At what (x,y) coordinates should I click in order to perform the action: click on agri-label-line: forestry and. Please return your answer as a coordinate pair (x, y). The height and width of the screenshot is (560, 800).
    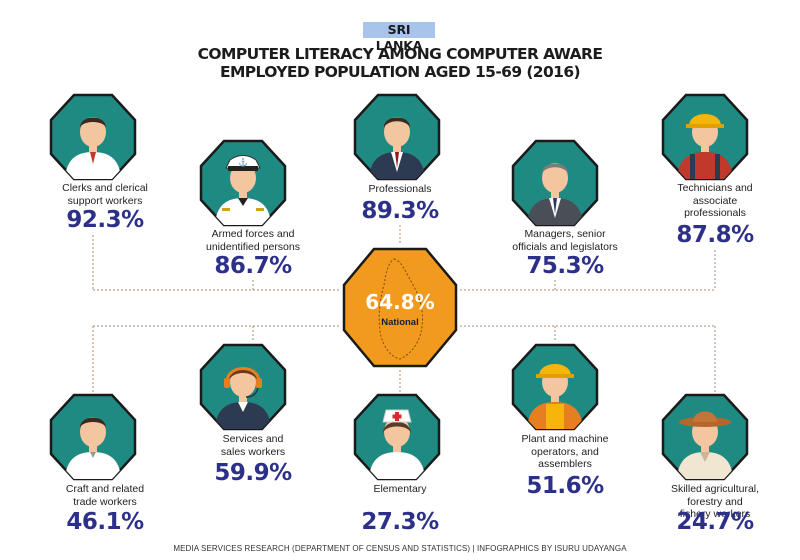
    Looking at the image, I should click on (715, 501).